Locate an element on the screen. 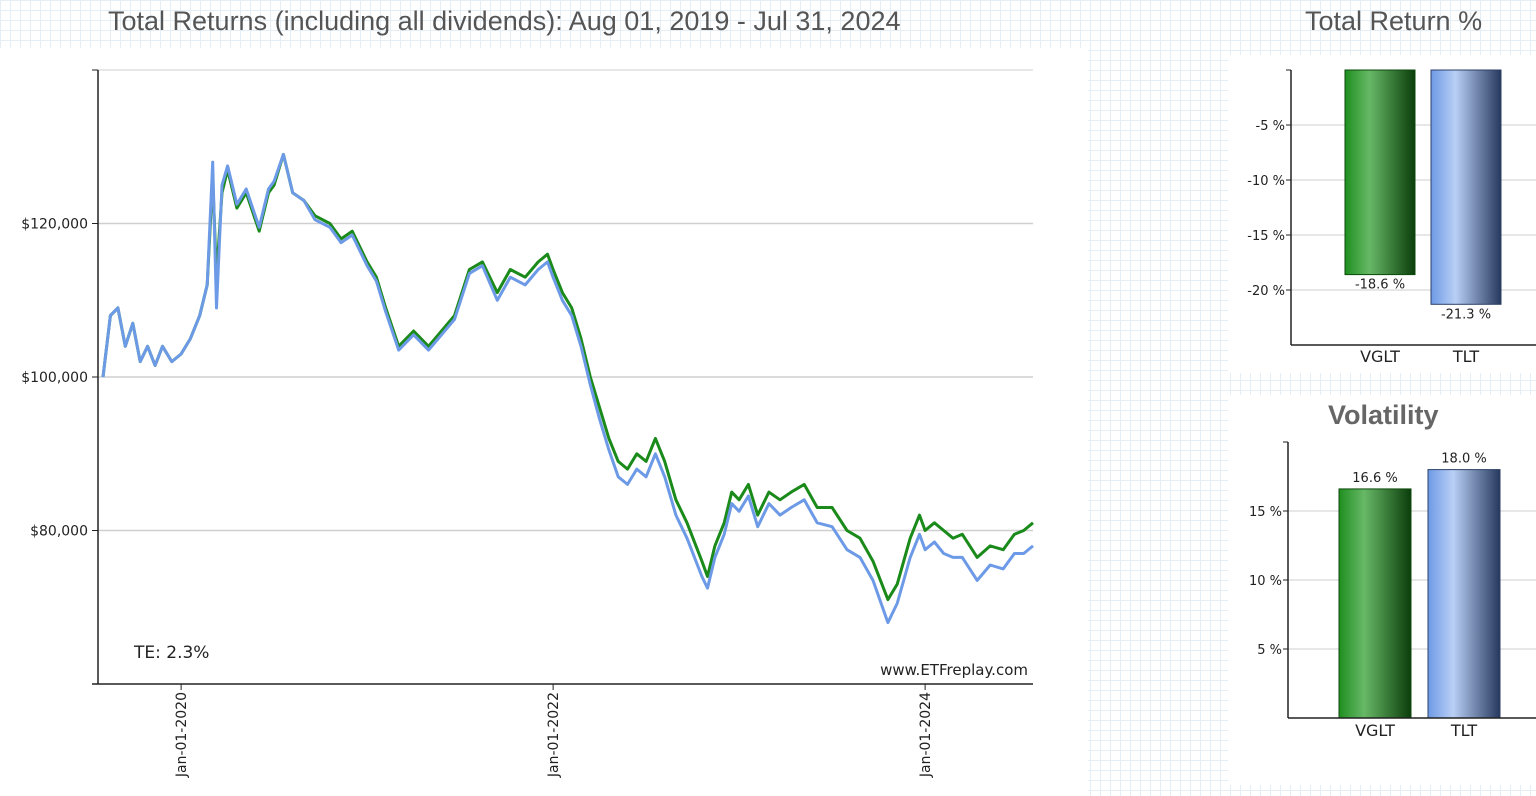  bar-y-tick-label: 5 % is located at coordinates (1269, 650).